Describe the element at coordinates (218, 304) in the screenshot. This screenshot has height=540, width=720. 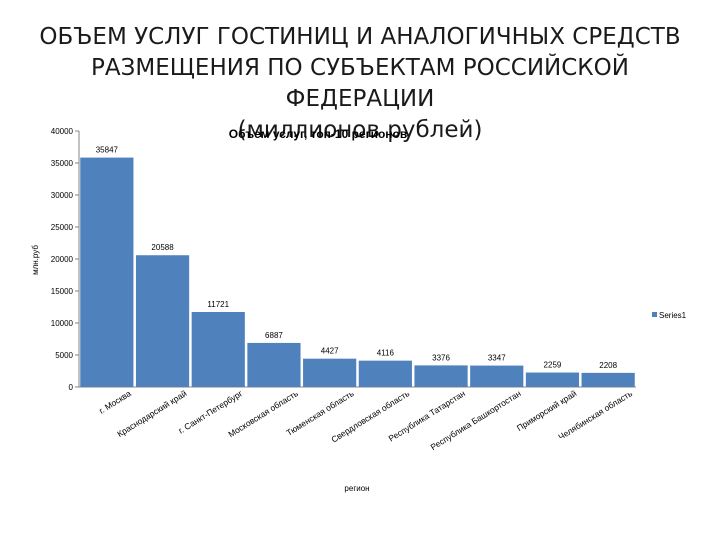
I see `data-label: 11721` at that location.